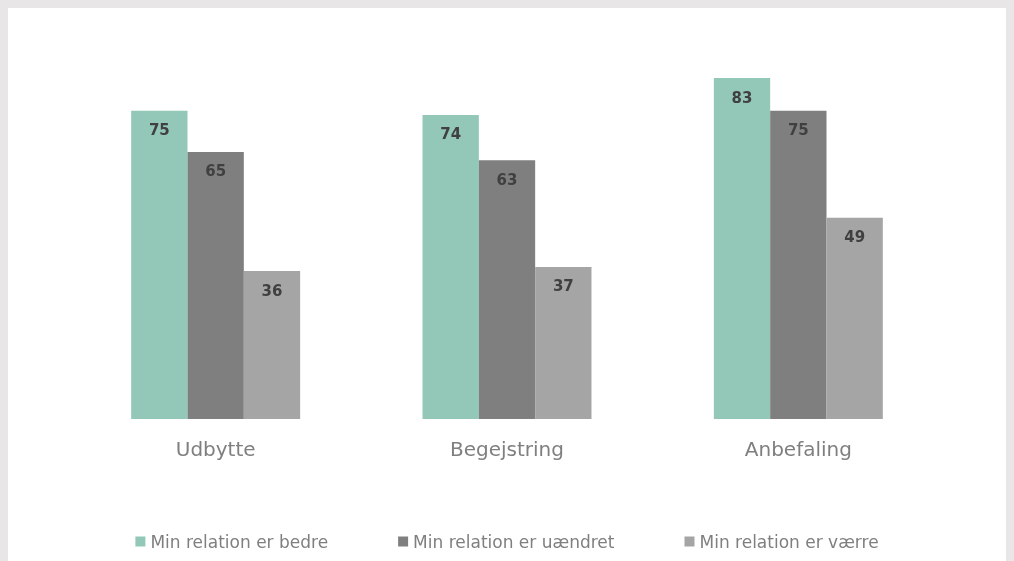 Image resolution: width=1014 pixels, height=561 pixels. I want to click on data-label: 49, so click(855, 237).